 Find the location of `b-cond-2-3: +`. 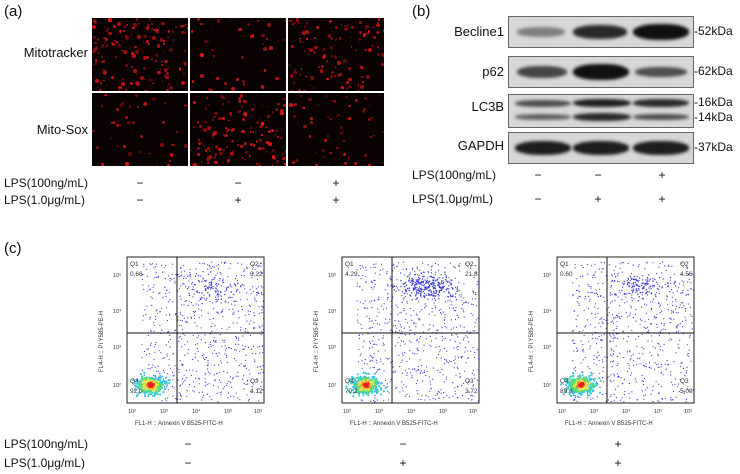

b-cond-2-3: + is located at coordinates (662, 199).